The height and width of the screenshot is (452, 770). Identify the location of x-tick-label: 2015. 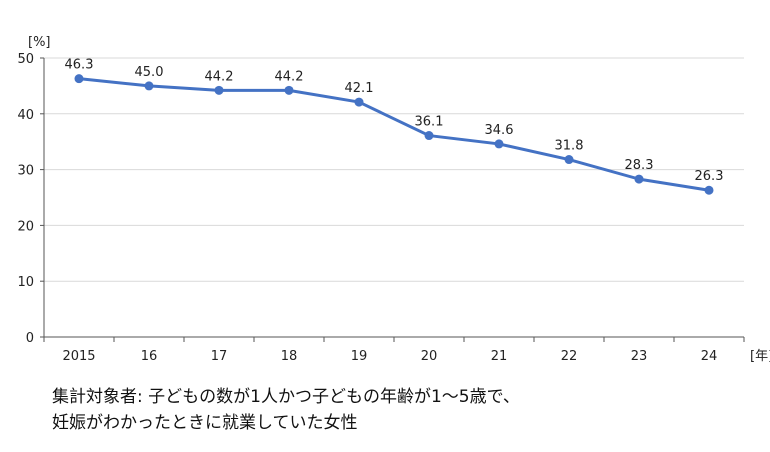
(78, 356).